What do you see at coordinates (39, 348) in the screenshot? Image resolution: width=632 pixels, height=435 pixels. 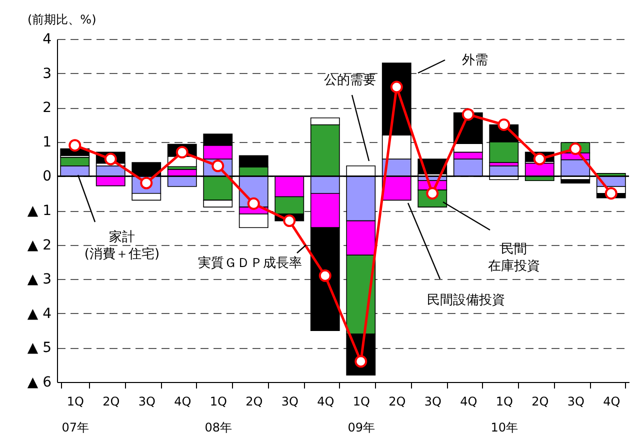 I see `y-tick-label: ▲ 5` at bounding box center [39, 348].